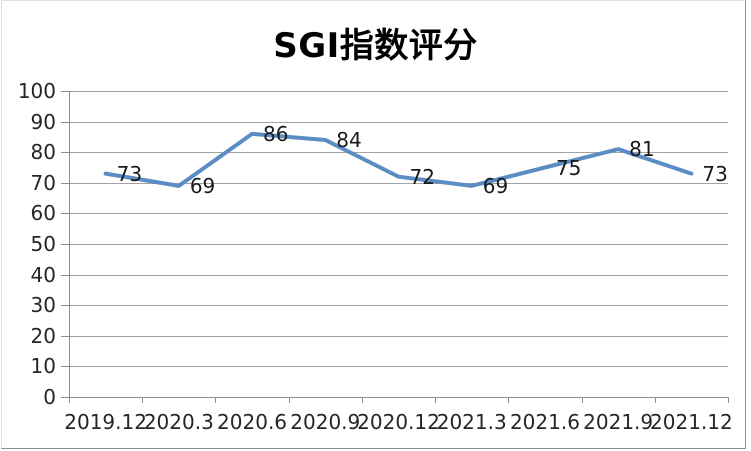 The width and height of the screenshot is (751, 451). I want to click on y-tick-label: 10, so click(43, 366).